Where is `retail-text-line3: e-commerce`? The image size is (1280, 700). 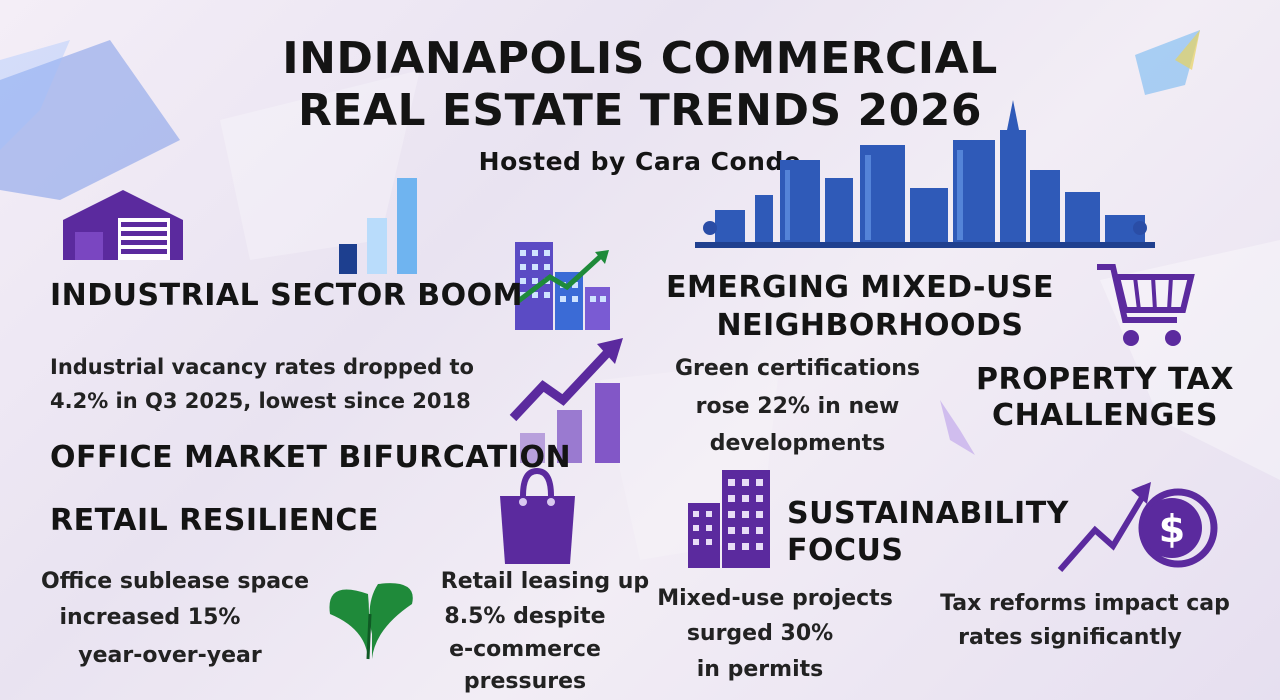
retail-text-line3: e-commerce is located at coordinates (525, 649).